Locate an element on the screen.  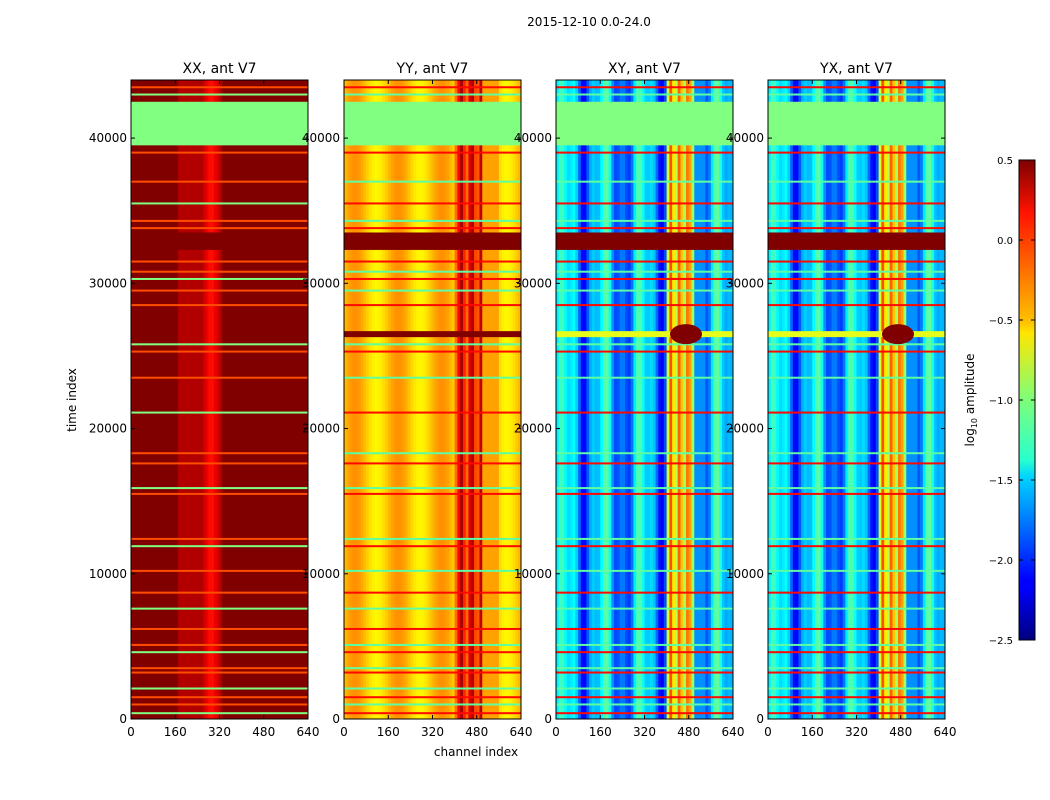
flagged-block is located at coordinates (644, 123).